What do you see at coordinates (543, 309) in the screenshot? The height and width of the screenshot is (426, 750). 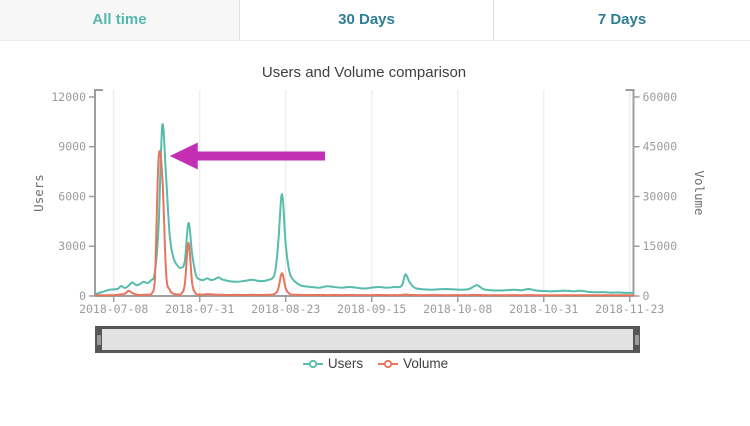 I see `x-tick-label: 2018-10-31` at bounding box center [543, 309].